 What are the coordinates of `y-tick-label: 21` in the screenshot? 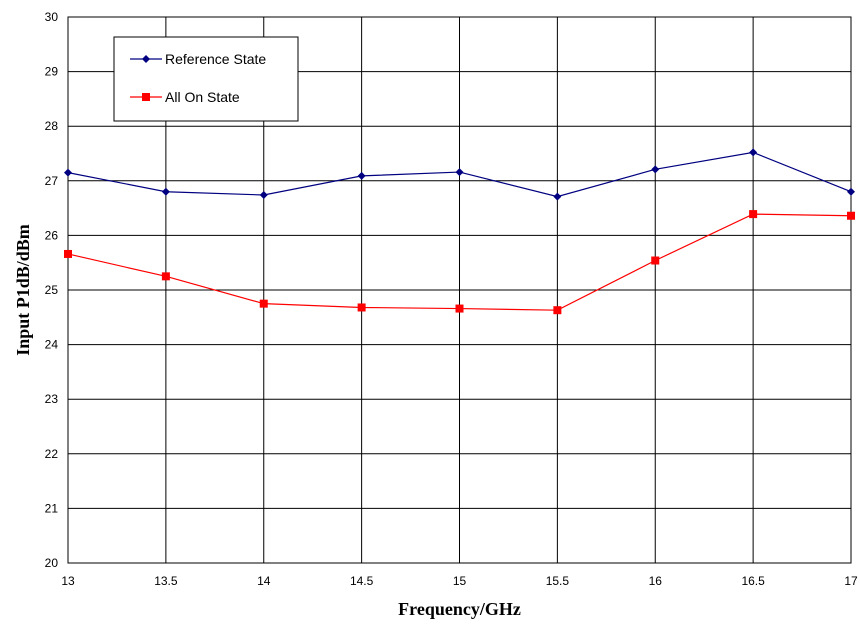 It's located at (52, 508).